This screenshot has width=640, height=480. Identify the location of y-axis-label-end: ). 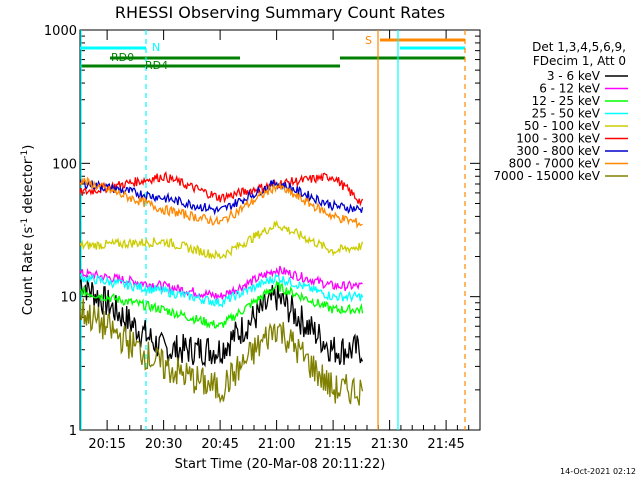
(28, 147).